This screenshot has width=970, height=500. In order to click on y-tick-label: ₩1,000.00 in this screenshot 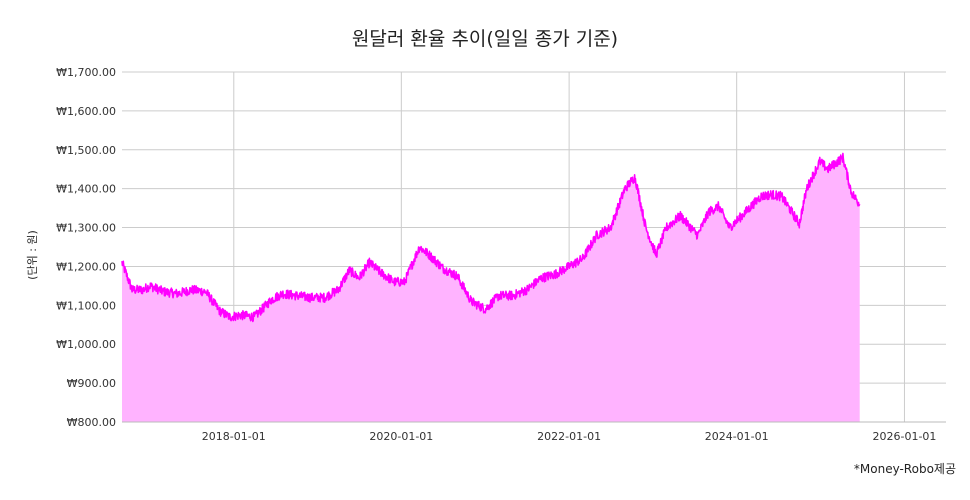, I will do `click(86, 344)`.